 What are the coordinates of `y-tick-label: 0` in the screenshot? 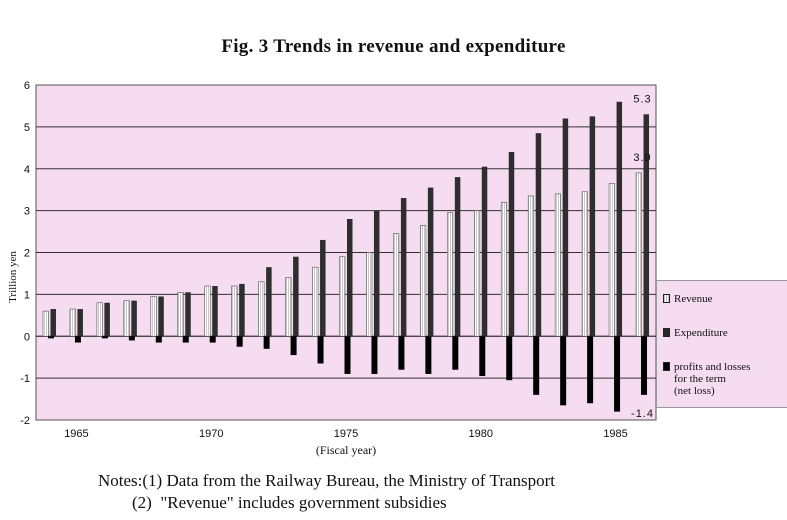 It's located at (27, 337).